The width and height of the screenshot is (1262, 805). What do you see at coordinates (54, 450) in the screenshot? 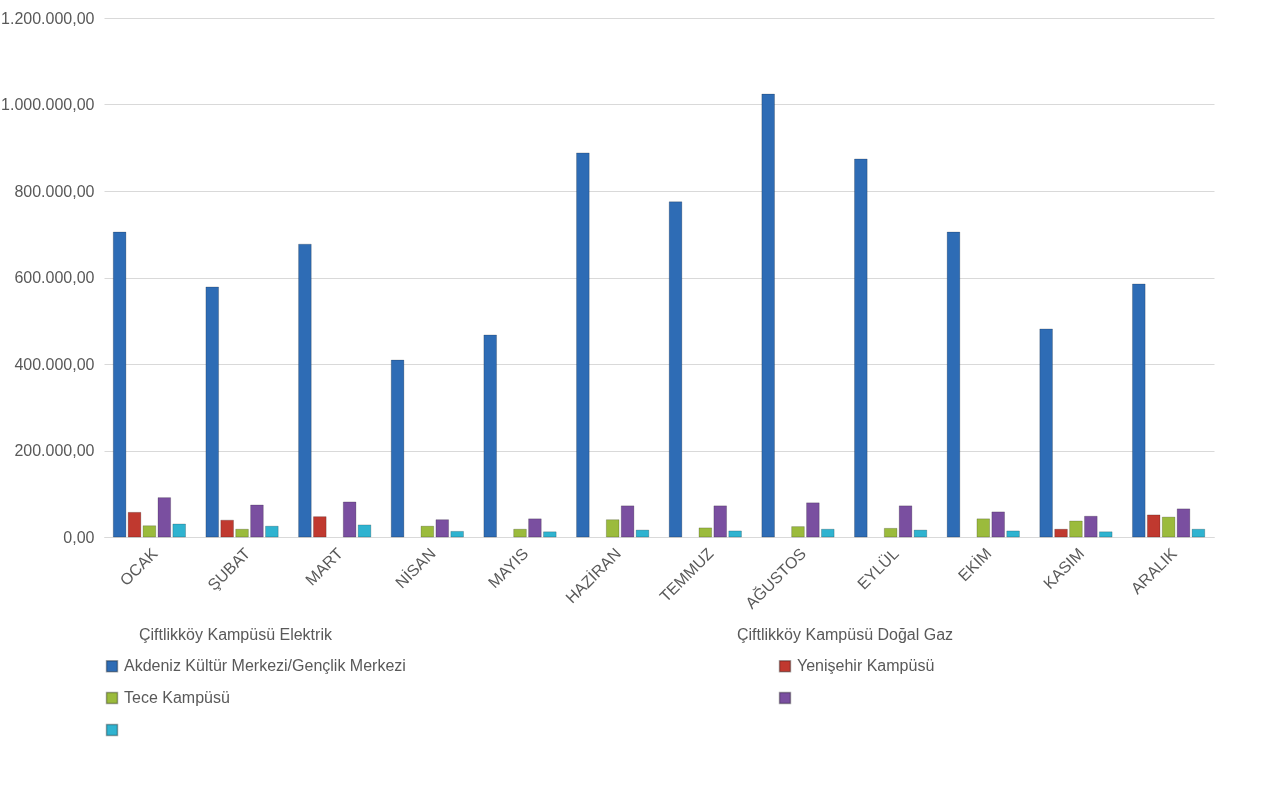
I see `y-tick-label: 200.000,00` at bounding box center [54, 450].